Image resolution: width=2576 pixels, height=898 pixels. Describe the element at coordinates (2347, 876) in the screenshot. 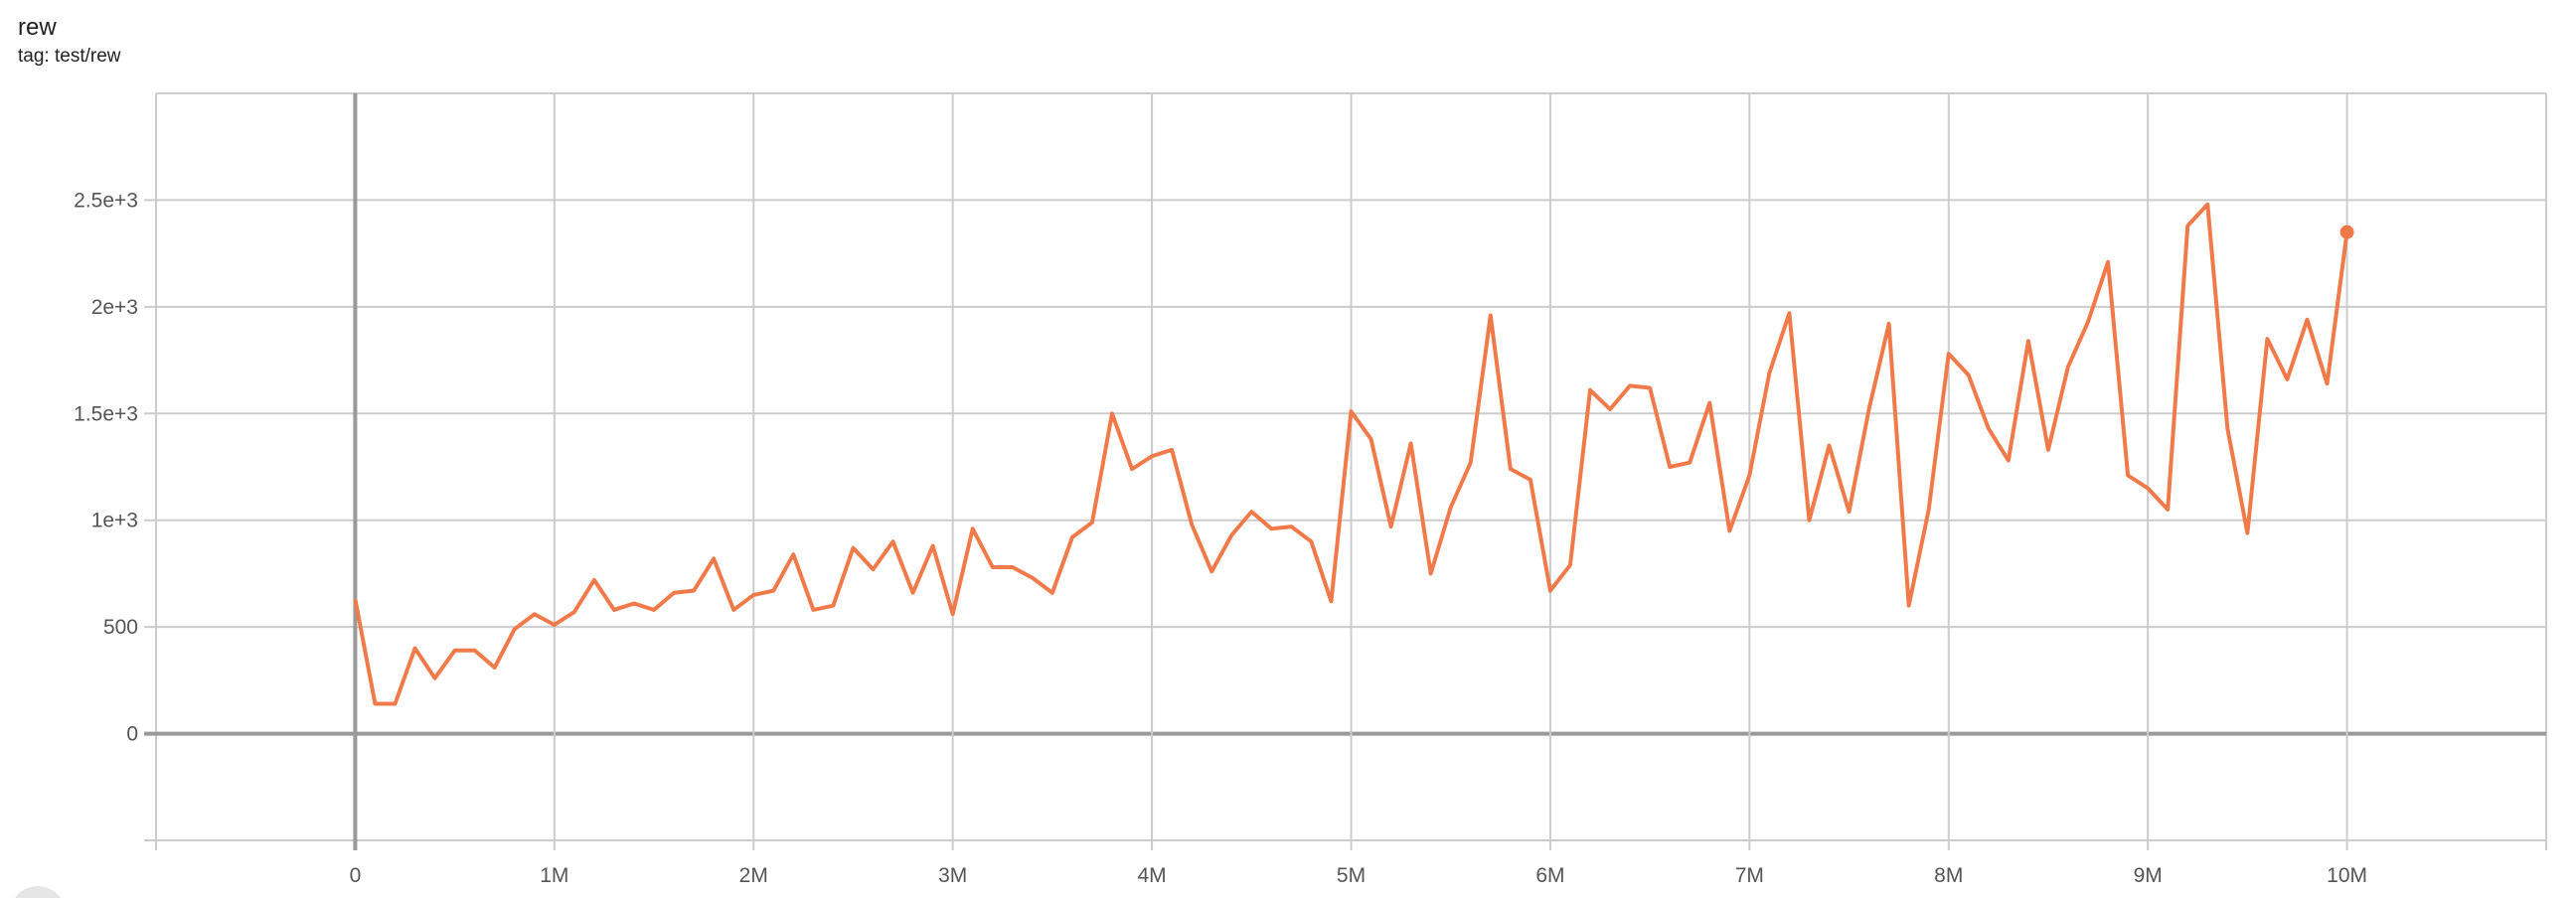

I see `x-tick-label: 10M` at that location.